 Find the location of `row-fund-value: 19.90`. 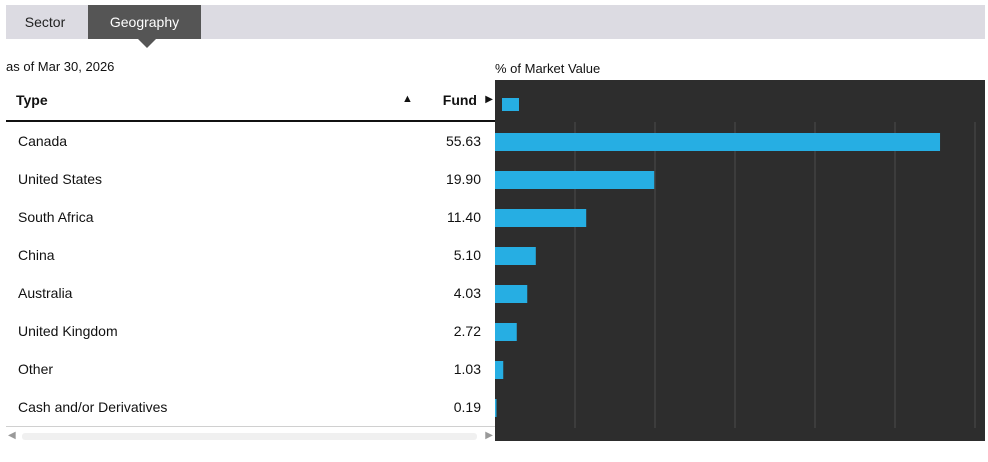

row-fund-value: 19.90 is located at coordinates (463, 179).